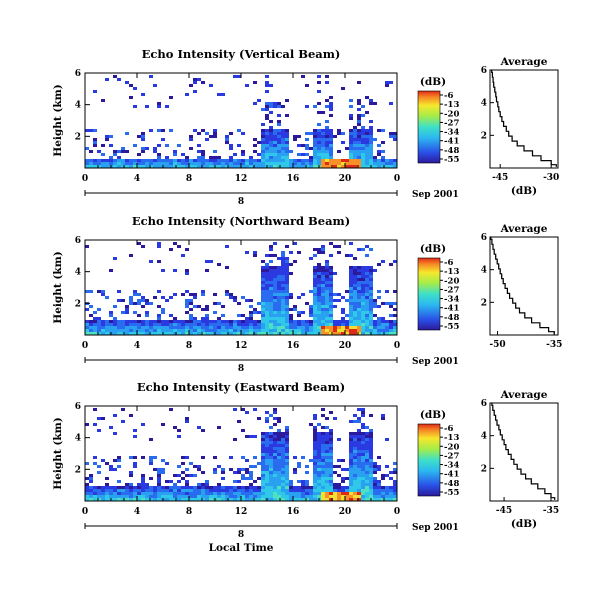  Describe the element at coordinates (451, 456) in the screenshot. I see `colorbar-tick-label: -27` at that location.